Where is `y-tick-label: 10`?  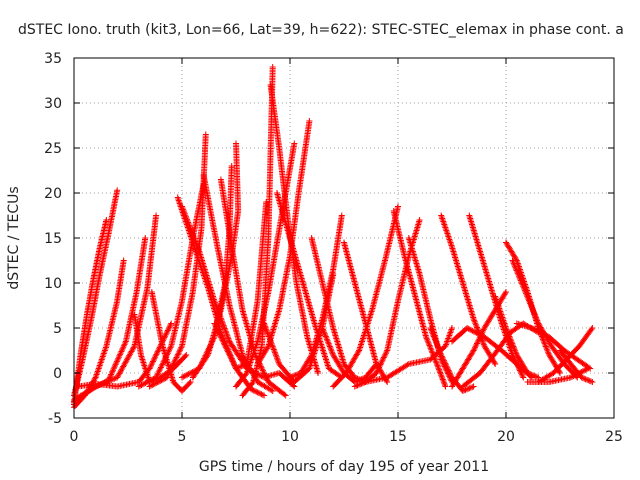
y-tick-label: 10 is located at coordinates (53, 284).